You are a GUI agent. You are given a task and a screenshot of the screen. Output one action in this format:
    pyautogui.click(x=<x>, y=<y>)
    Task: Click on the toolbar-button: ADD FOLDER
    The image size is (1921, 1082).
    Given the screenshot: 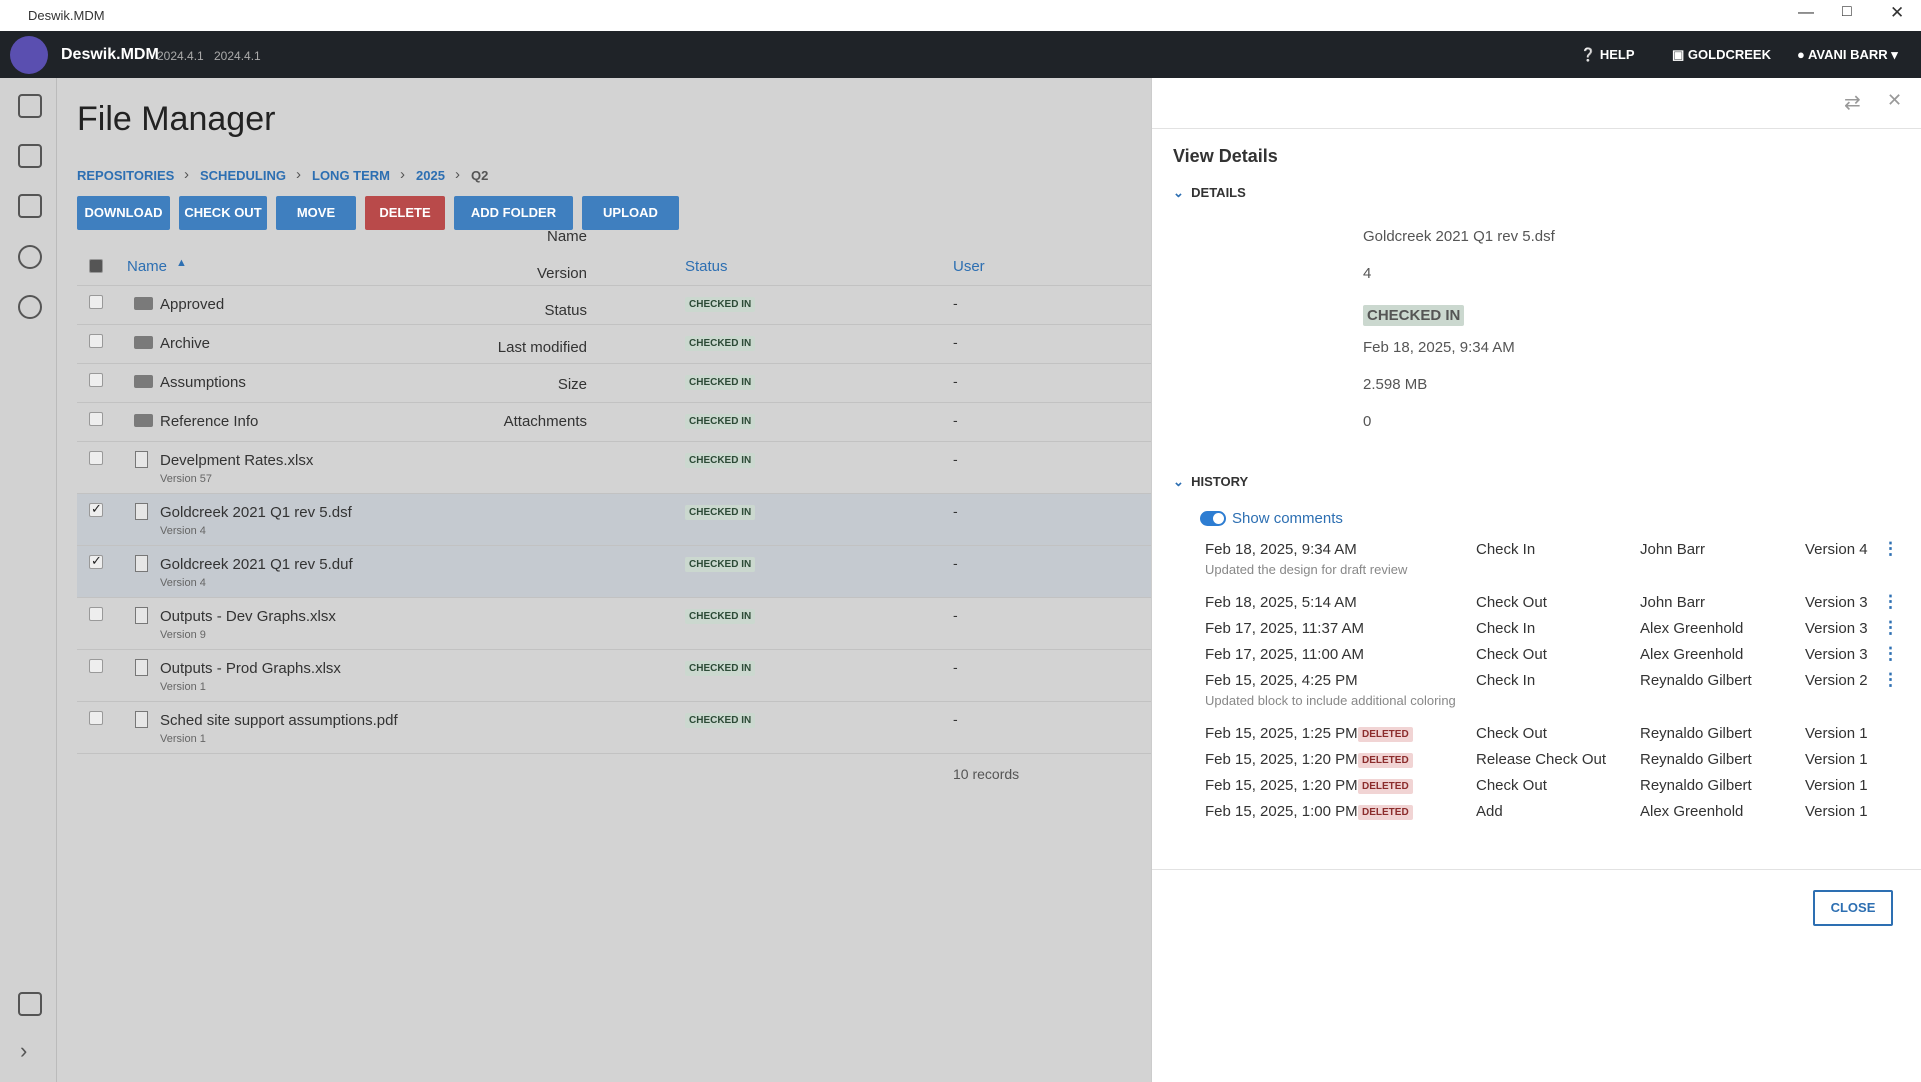 What is the action you would take?
    pyautogui.click(x=513, y=213)
    